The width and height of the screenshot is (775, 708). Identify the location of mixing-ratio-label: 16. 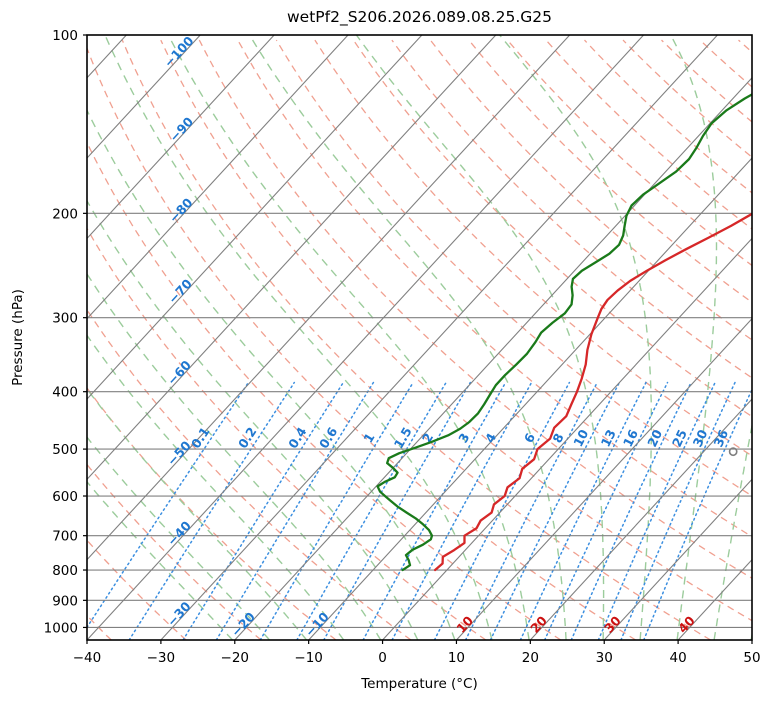
(630, 438).